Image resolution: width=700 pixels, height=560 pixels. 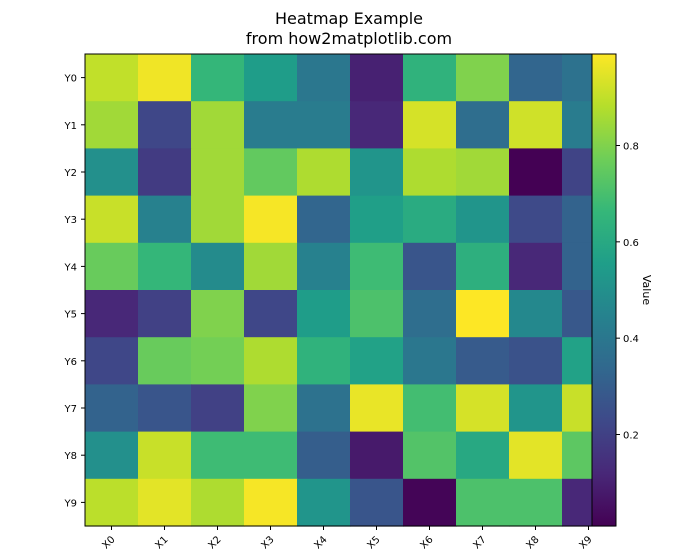 What do you see at coordinates (631, 147) in the screenshot?
I see `colorbar-tick-label: 0.8` at bounding box center [631, 147].